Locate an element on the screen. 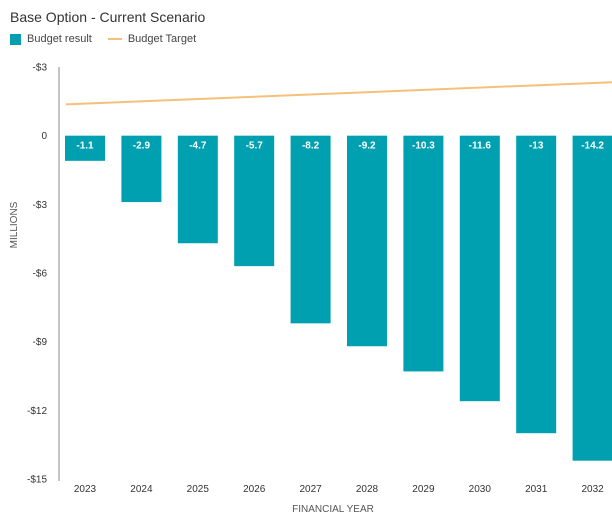  bar-2024 is located at coordinates (141, 169).